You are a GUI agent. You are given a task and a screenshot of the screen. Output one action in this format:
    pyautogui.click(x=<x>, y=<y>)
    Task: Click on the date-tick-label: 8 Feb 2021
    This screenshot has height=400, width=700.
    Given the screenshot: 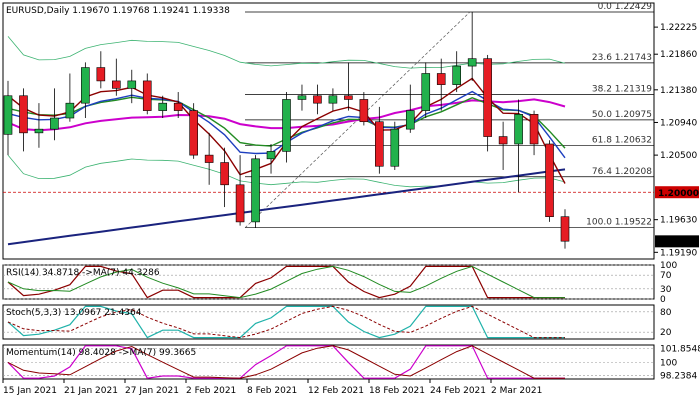 What is the action you would take?
    pyautogui.click(x=272, y=391)
    